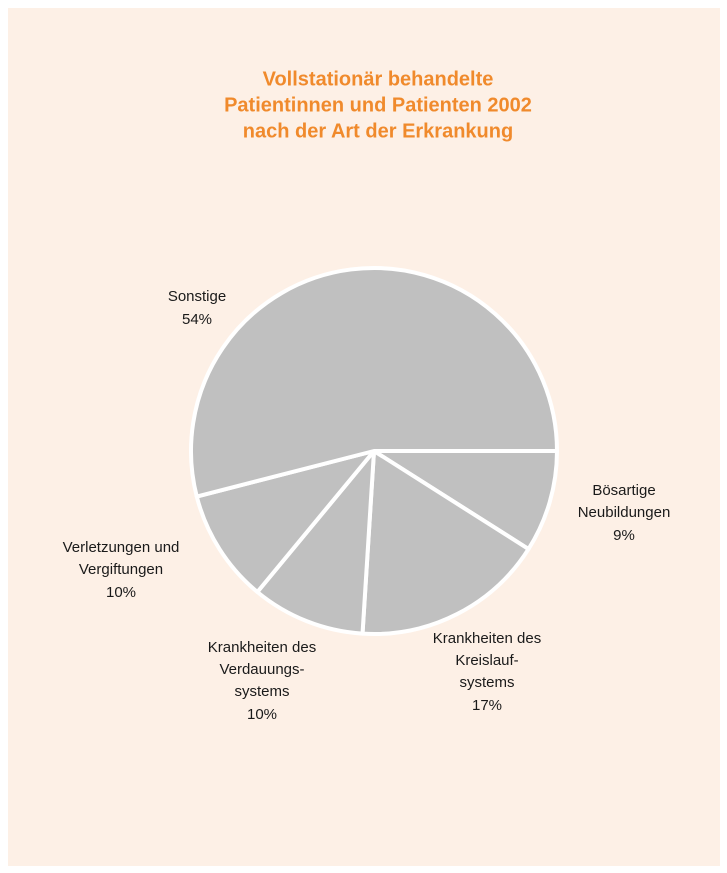  What do you see at coordinates (261, 669) in the screenshot?
I see `slice-label: Verdauungs-` at bounding box center [261, 669].